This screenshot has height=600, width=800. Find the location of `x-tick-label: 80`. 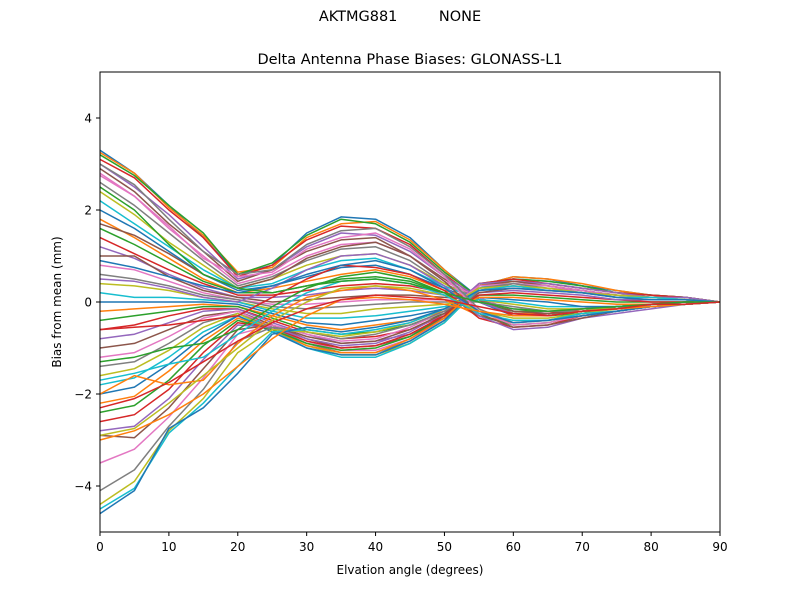

x-tick-label: 80 is located at coordinates (650, 547).